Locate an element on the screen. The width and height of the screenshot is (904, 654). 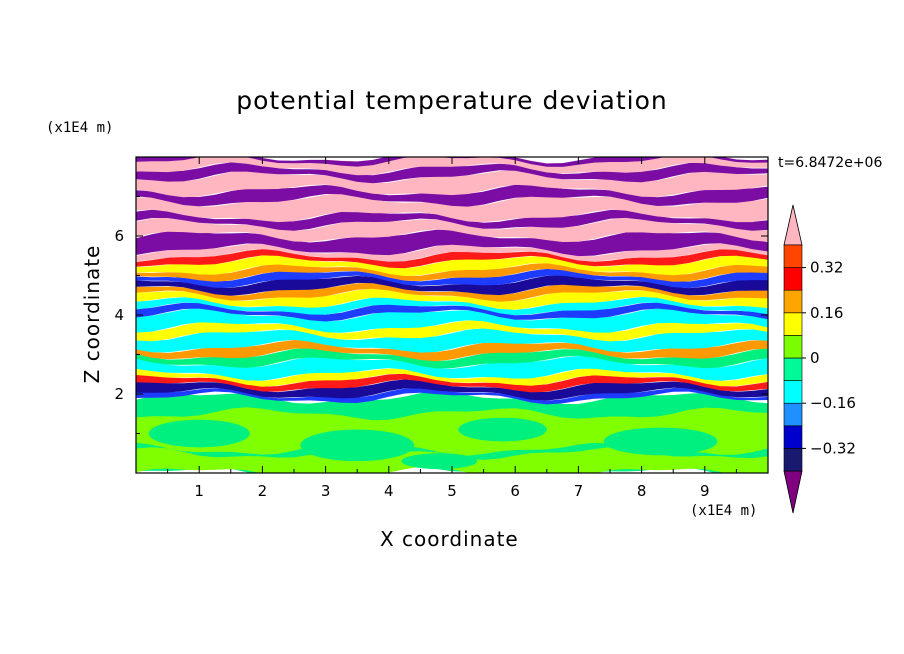
z-axis-unit: (x1E4 m) is located at coordinates (80, 128).